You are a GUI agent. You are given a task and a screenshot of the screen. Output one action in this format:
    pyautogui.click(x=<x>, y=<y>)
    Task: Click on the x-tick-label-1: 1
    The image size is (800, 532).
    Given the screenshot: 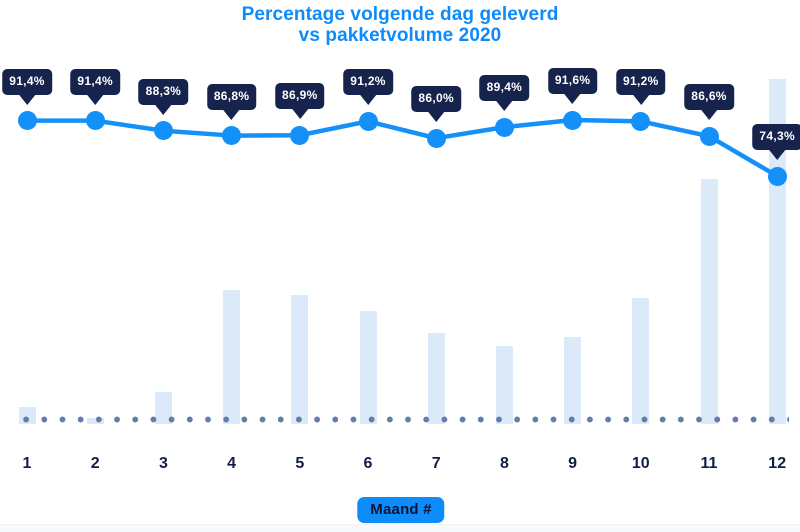 What is the action you would take?
    pyautogui.click(x=27, y=463)
    